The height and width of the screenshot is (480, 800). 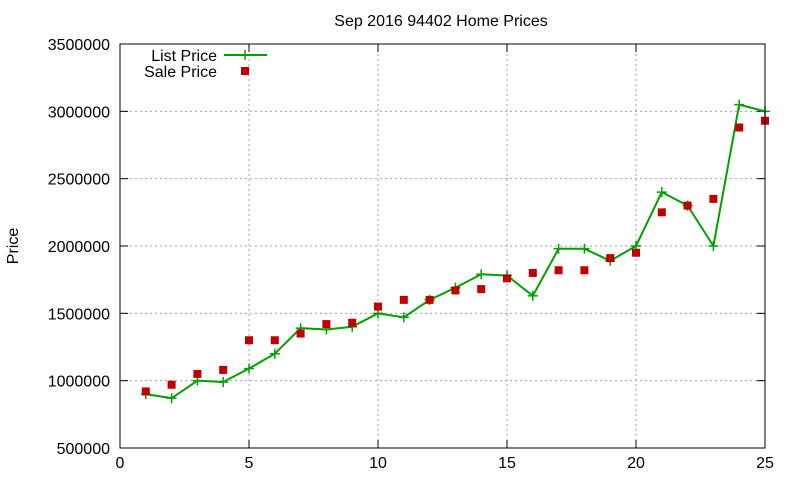 I want to click on y-tick-label: 3500000, so click(x=79, y=45).